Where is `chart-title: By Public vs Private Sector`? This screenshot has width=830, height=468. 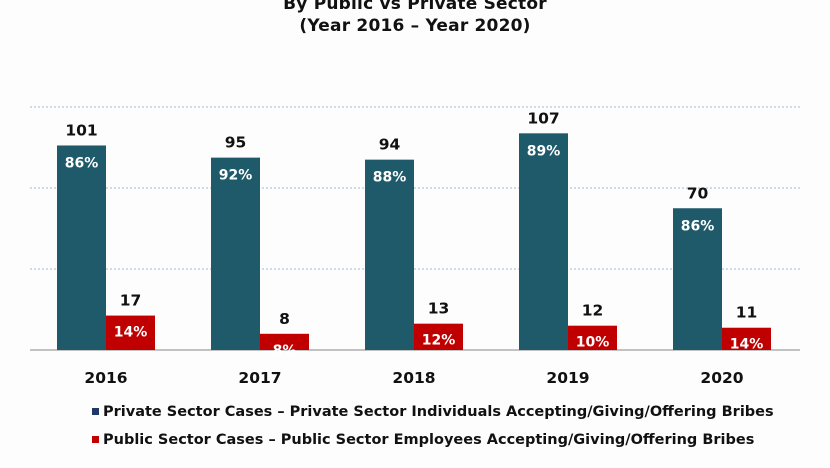 chart-title: By Public vs Private Sector is located at coordinates (415, 7).